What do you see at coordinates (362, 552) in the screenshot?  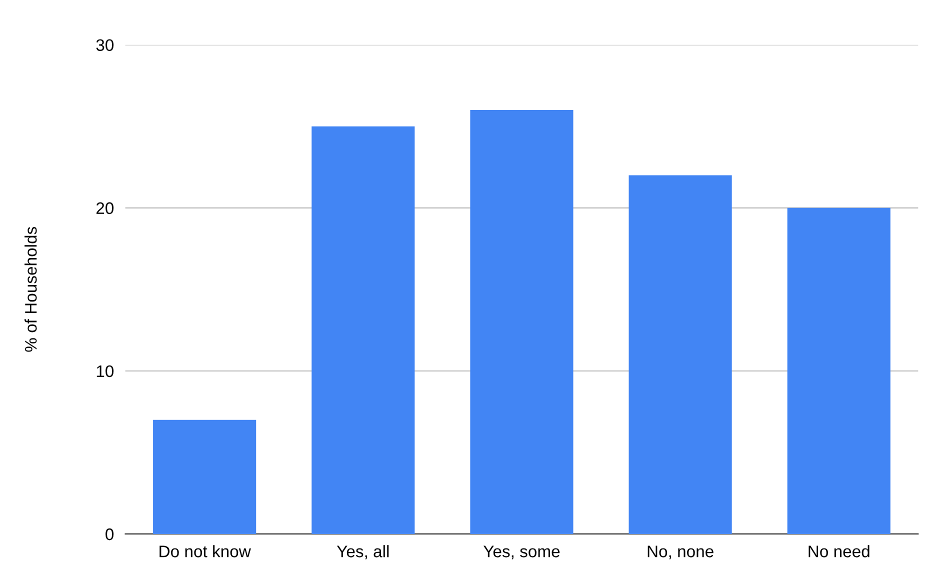 I see `x-tick-label: Yes, all` at bounding box center [362, 552].